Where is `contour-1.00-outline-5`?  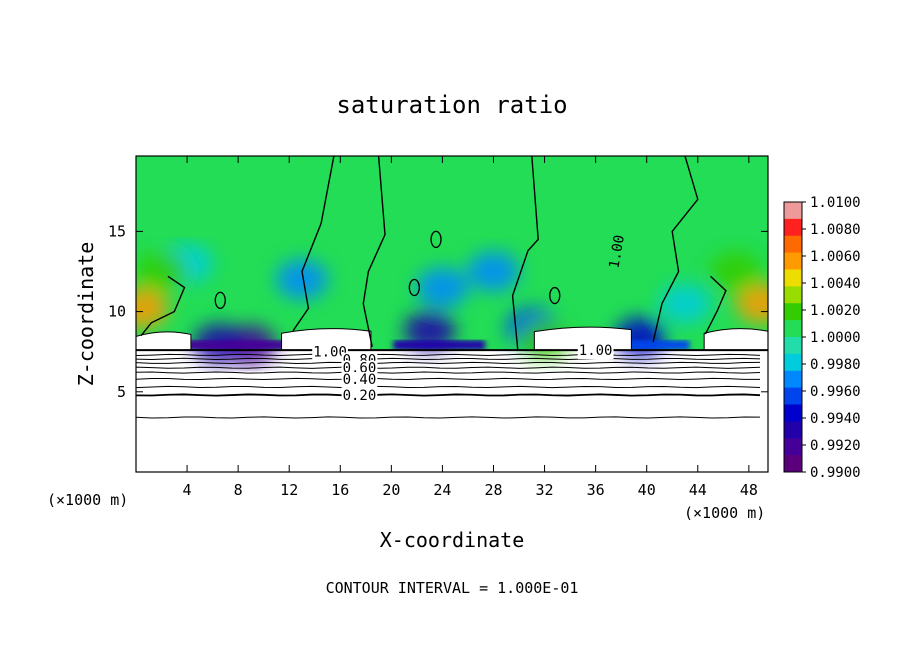 contour-1.00-outline-5 is located at coordinates (163, 306).